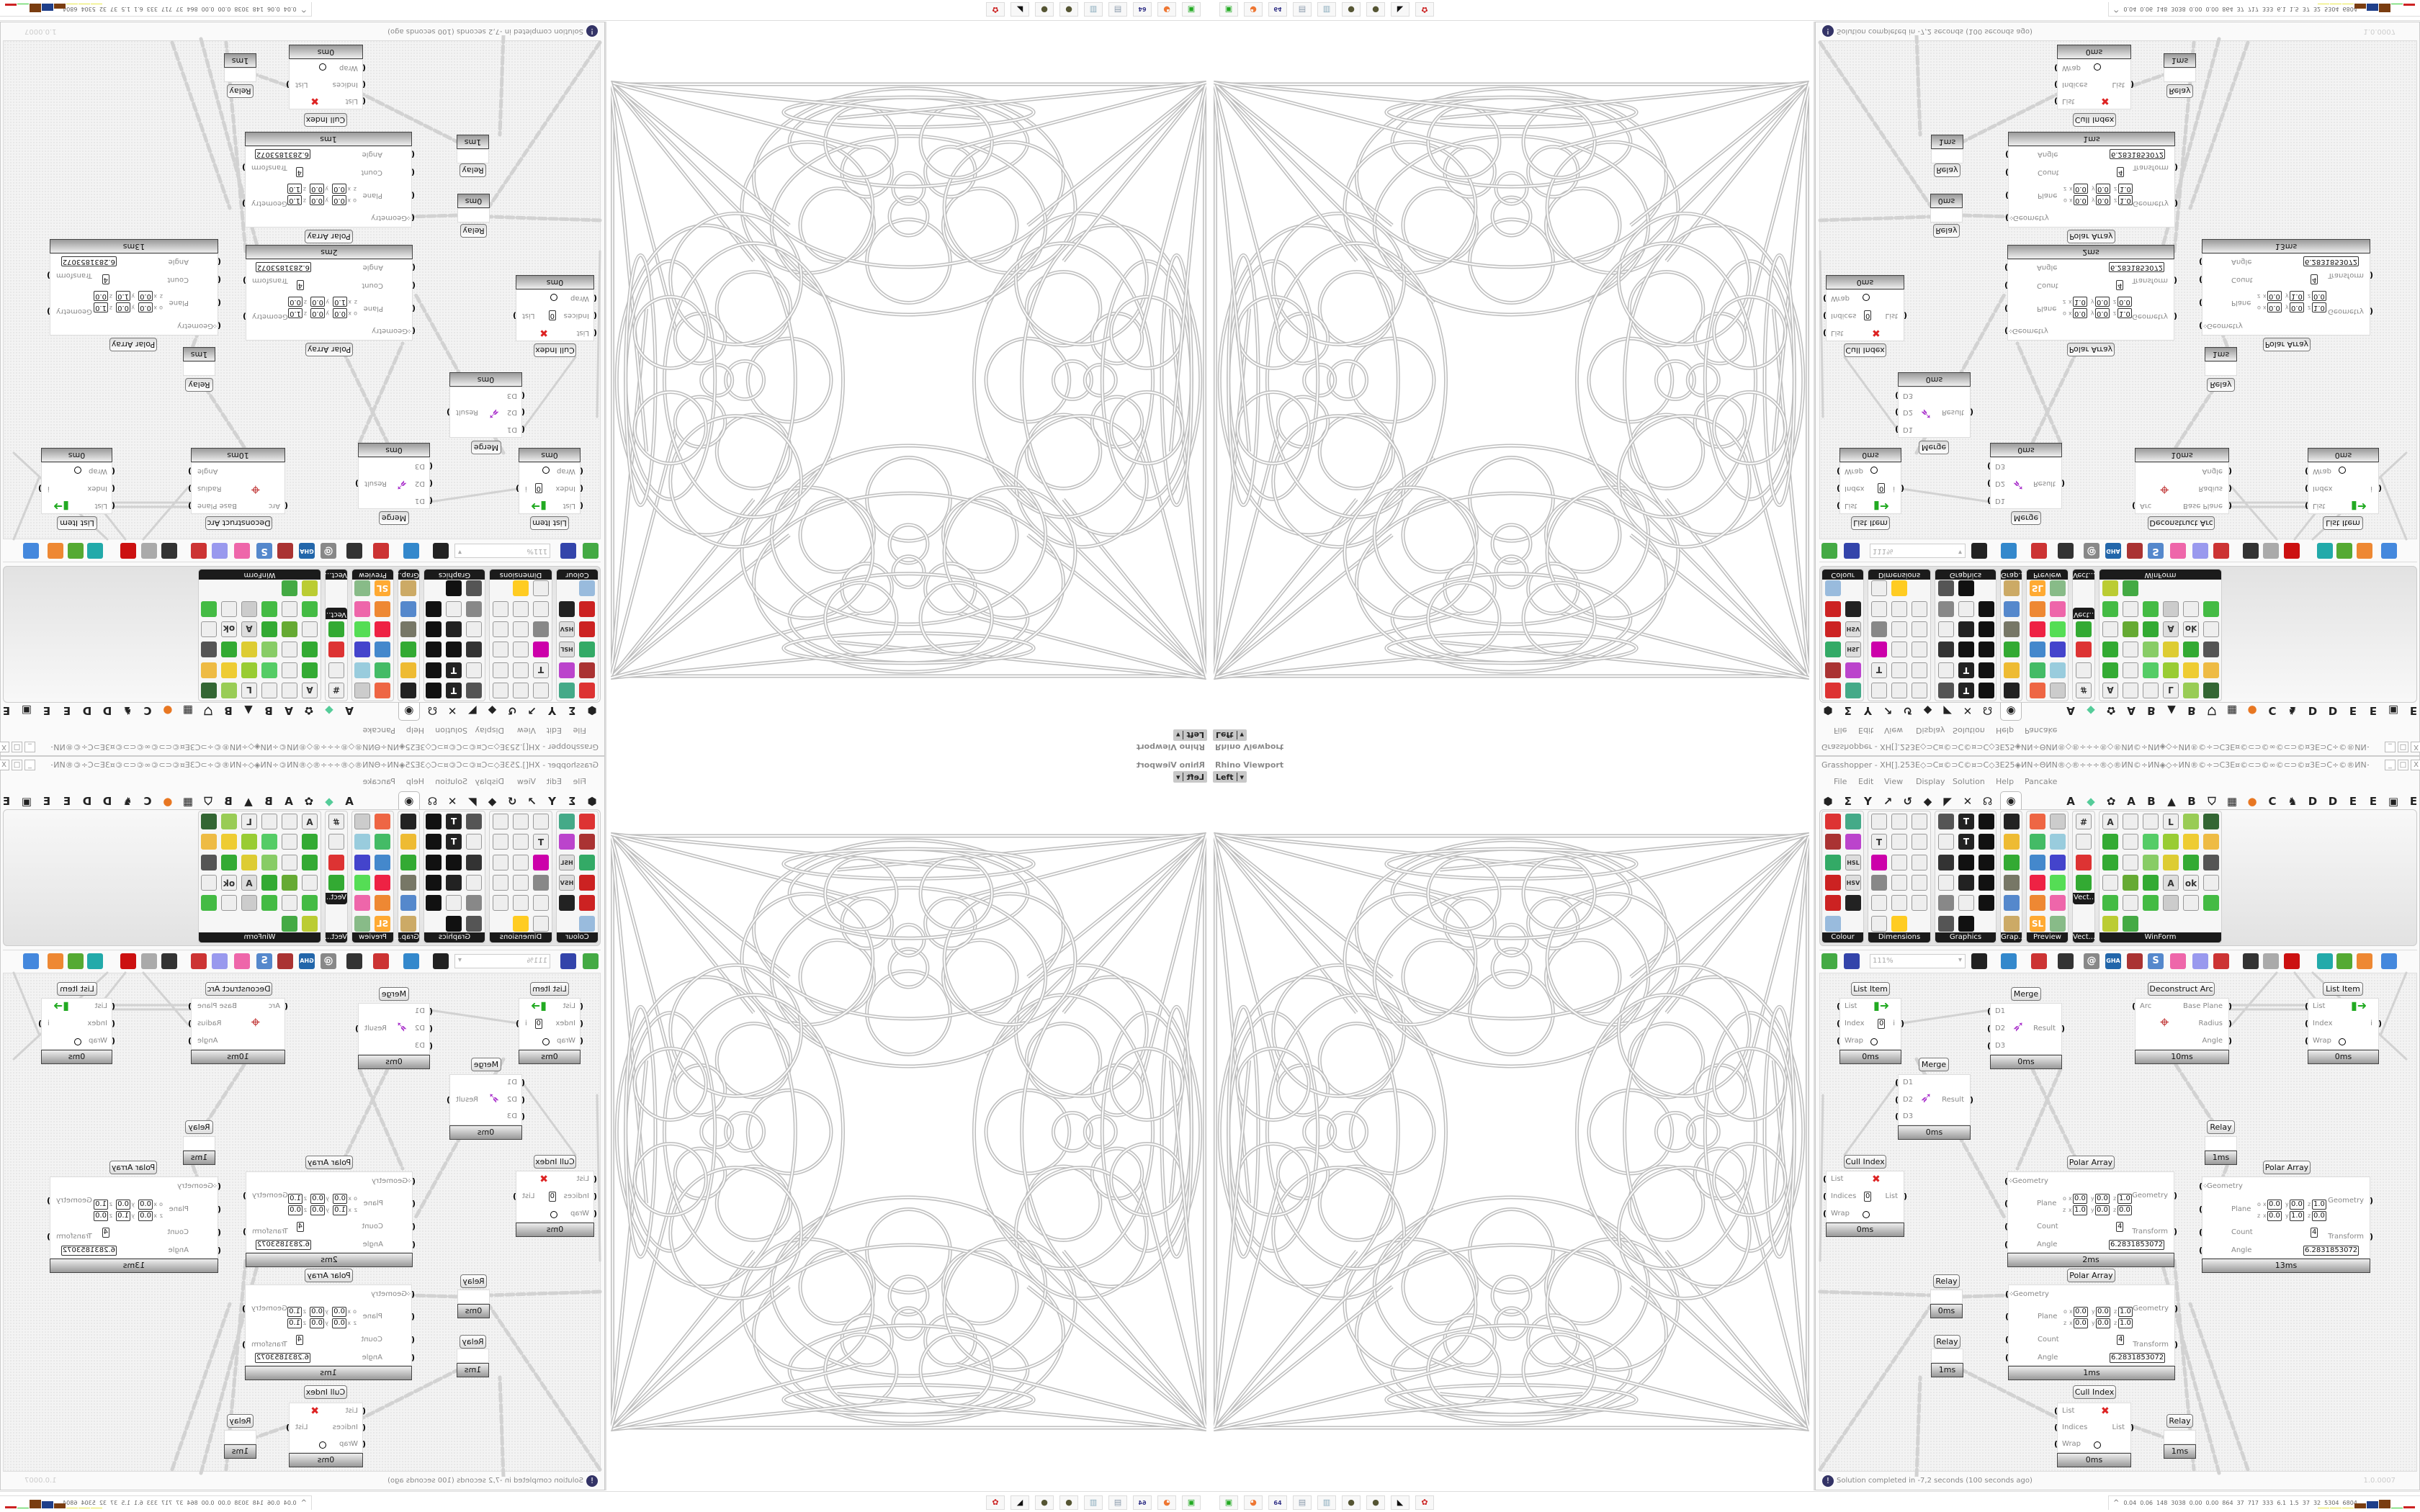  What do you see at coordinates (1191, 1502) in the screenshot?
I see `taskbar-device-manager-icon: ▣` at bounding box center [1191, 1502].